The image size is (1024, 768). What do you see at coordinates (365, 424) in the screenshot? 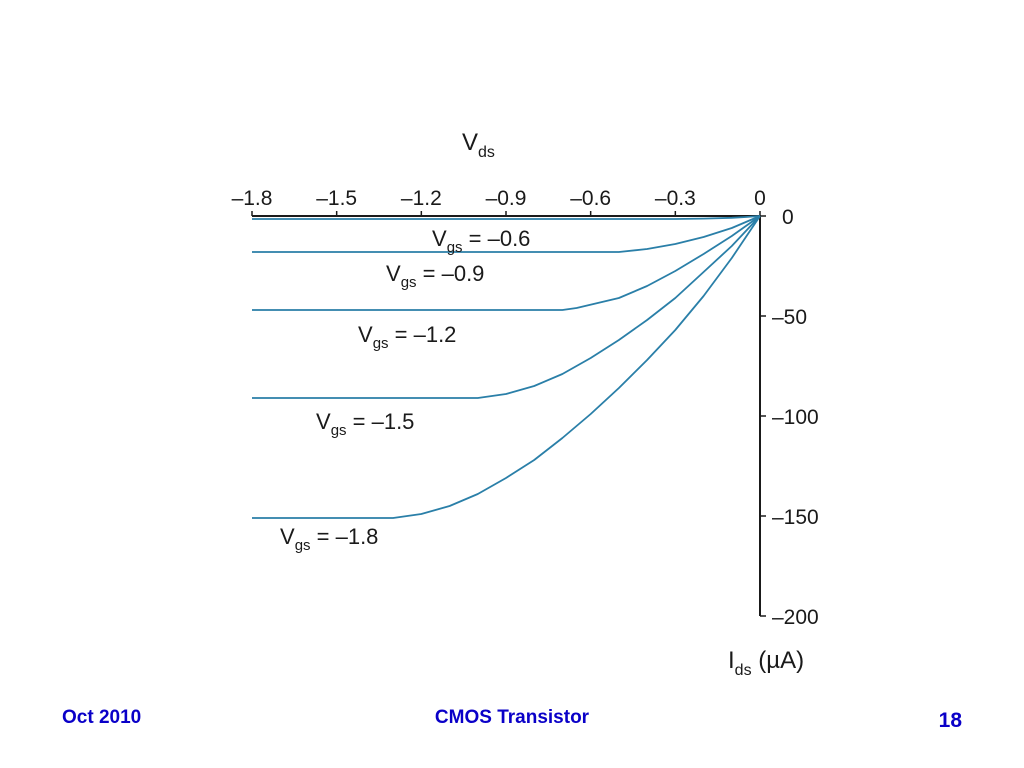
I see `series-label: Vgs = –1.5` at bounding box center [365, 424].